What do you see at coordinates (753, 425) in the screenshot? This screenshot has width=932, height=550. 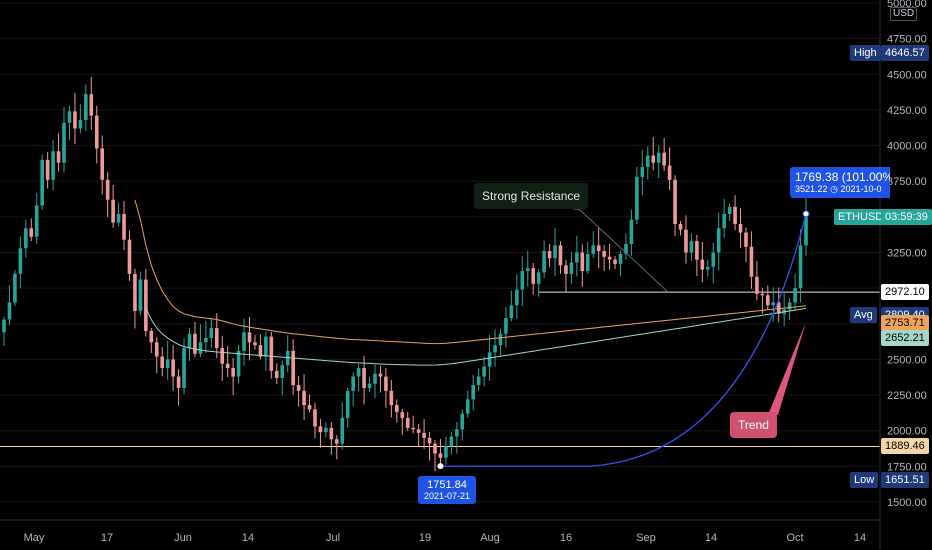 I see `trend-note: Trend` at bounding box center [753, 425].